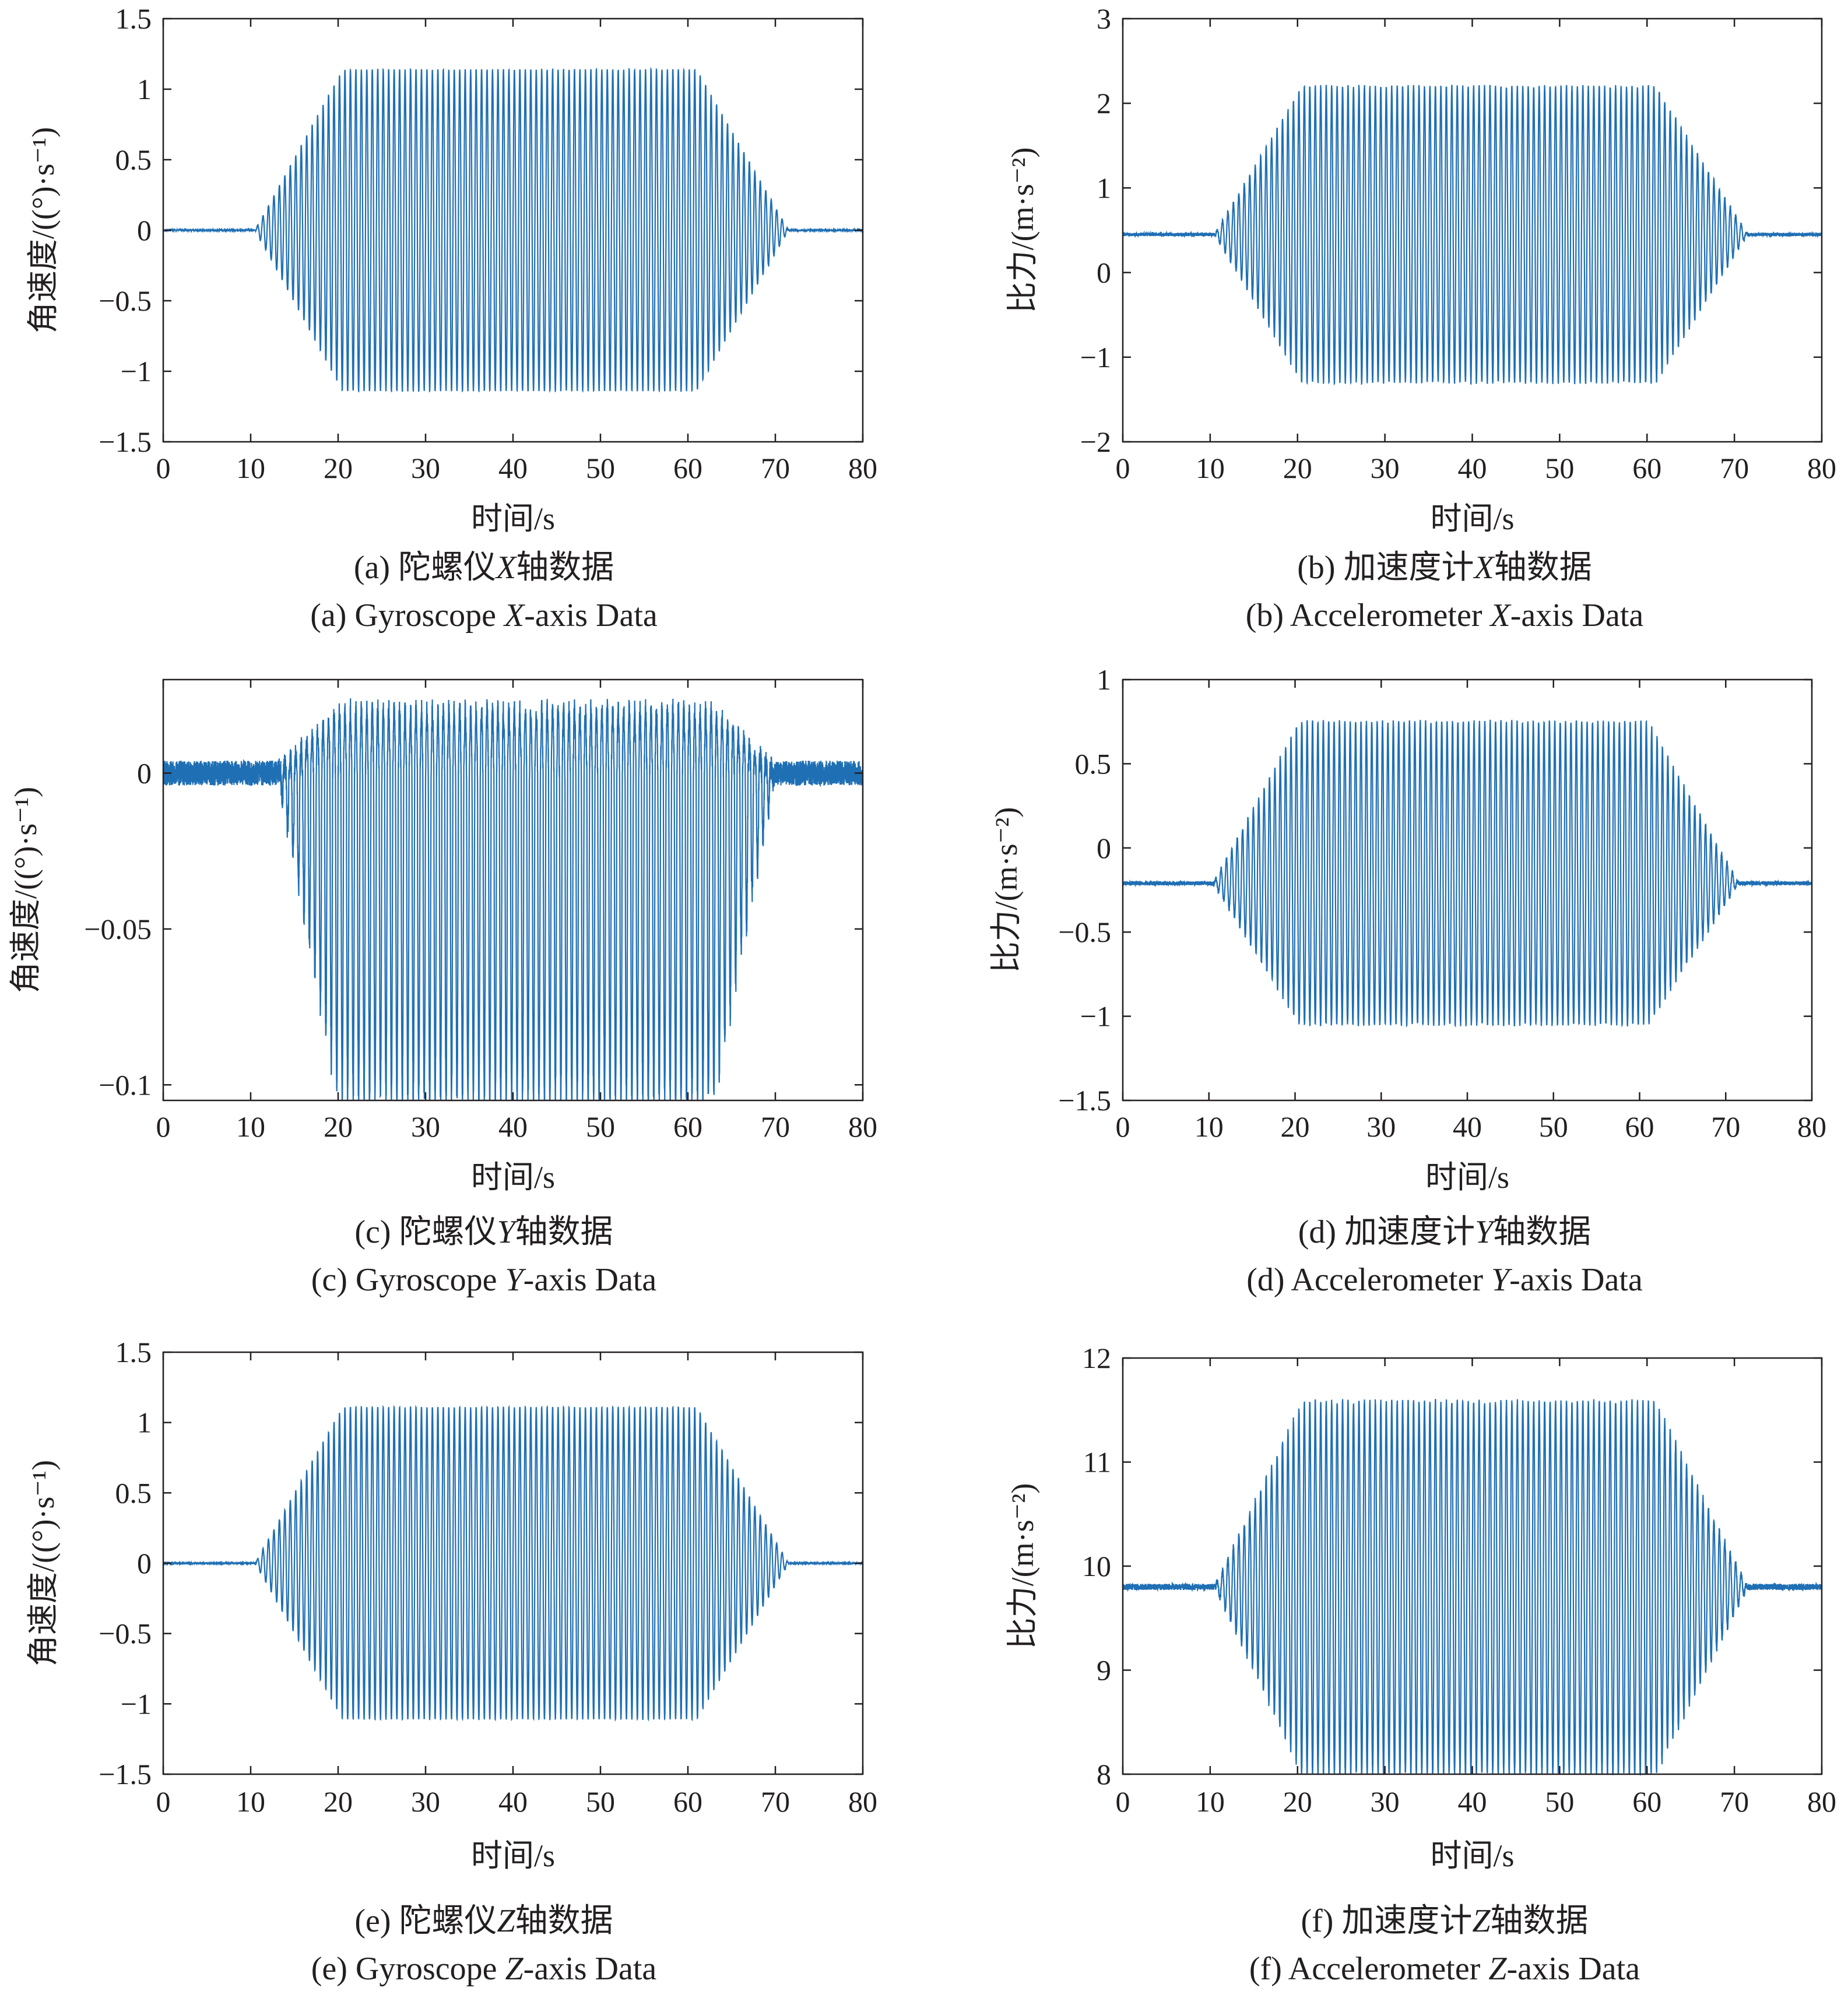 This screenshot has width=1848, height=1998. What do you see at coordinates (1472, 235) in the screenshot?
I see `series-line-b` at bounding box center [1472, 235].